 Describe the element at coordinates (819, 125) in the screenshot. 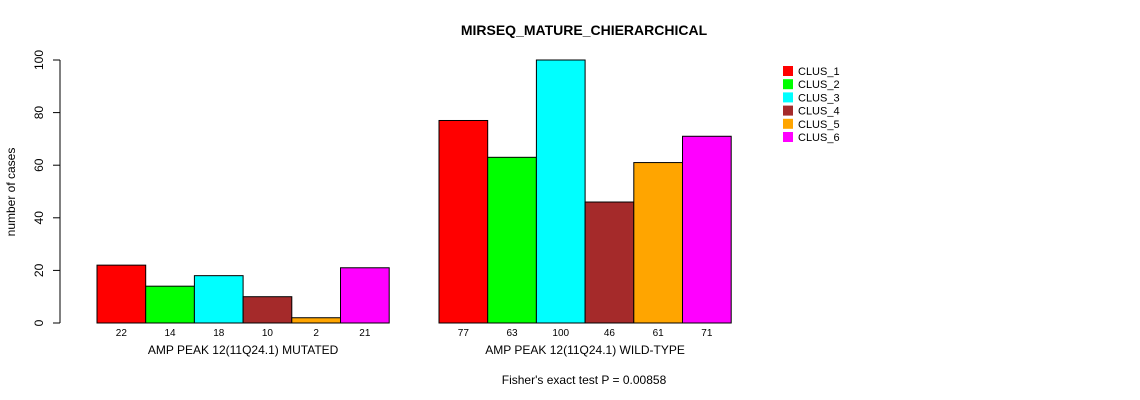

I see `legend-label: CLUS_5` at that location.